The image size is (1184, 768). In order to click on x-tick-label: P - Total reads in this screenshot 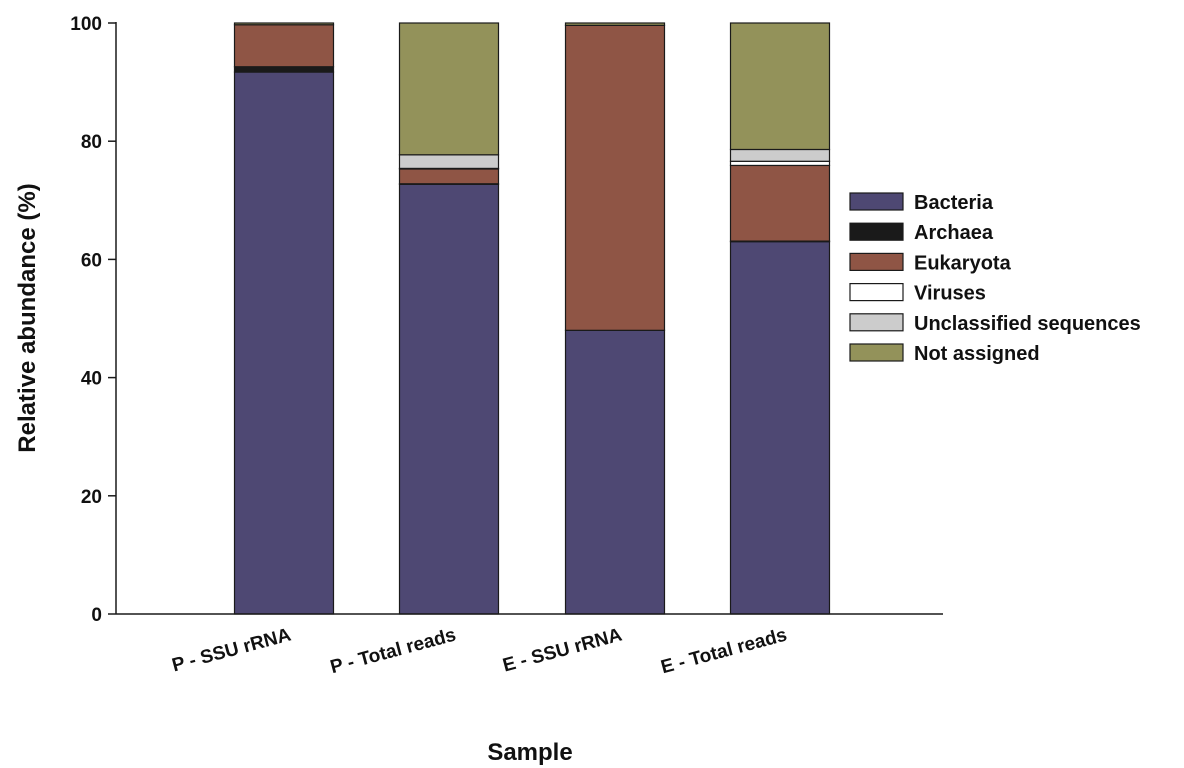, I will do `click(393, 652)`.